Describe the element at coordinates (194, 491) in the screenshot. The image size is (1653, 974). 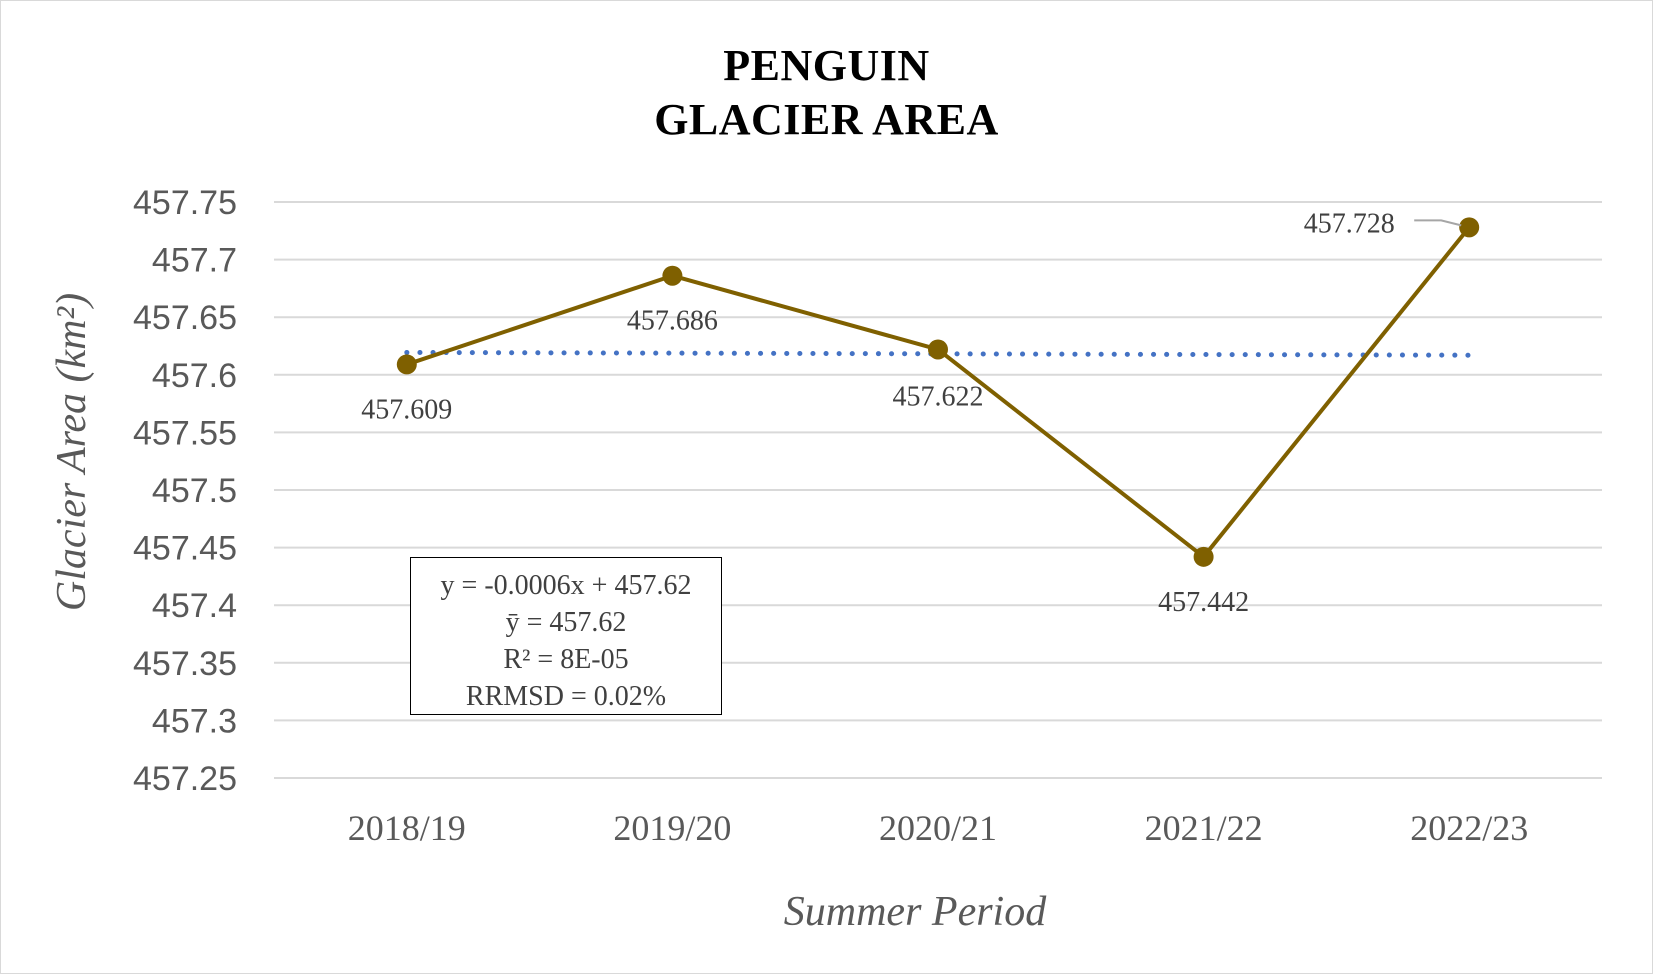
I see `y-tick-label: 457.5` at that location.